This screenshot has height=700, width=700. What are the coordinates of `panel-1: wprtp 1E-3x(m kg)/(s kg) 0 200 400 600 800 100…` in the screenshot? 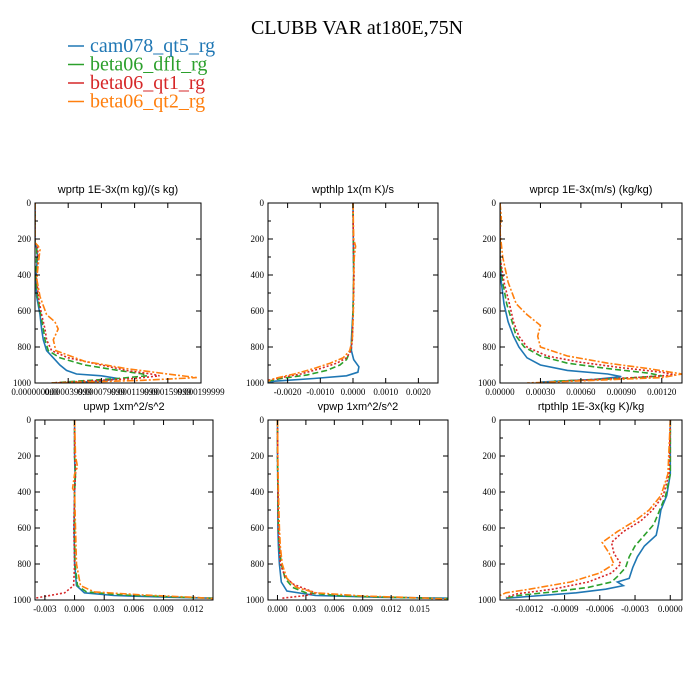 It's located at (118, 290).